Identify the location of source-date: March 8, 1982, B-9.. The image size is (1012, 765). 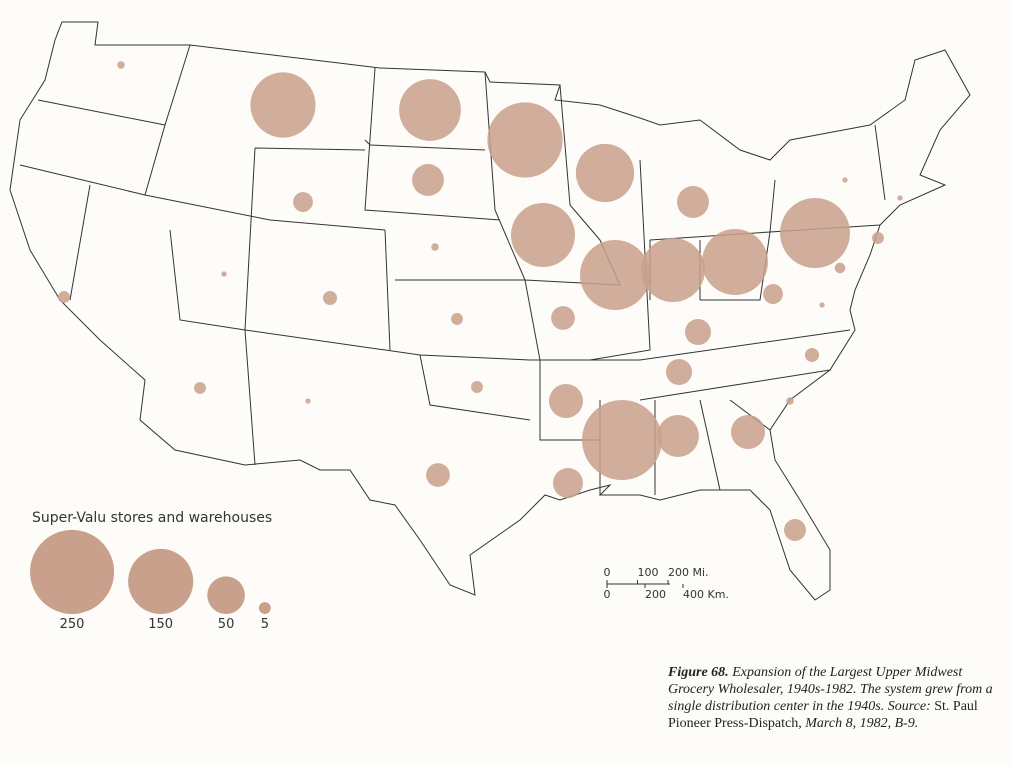
(862, 723).